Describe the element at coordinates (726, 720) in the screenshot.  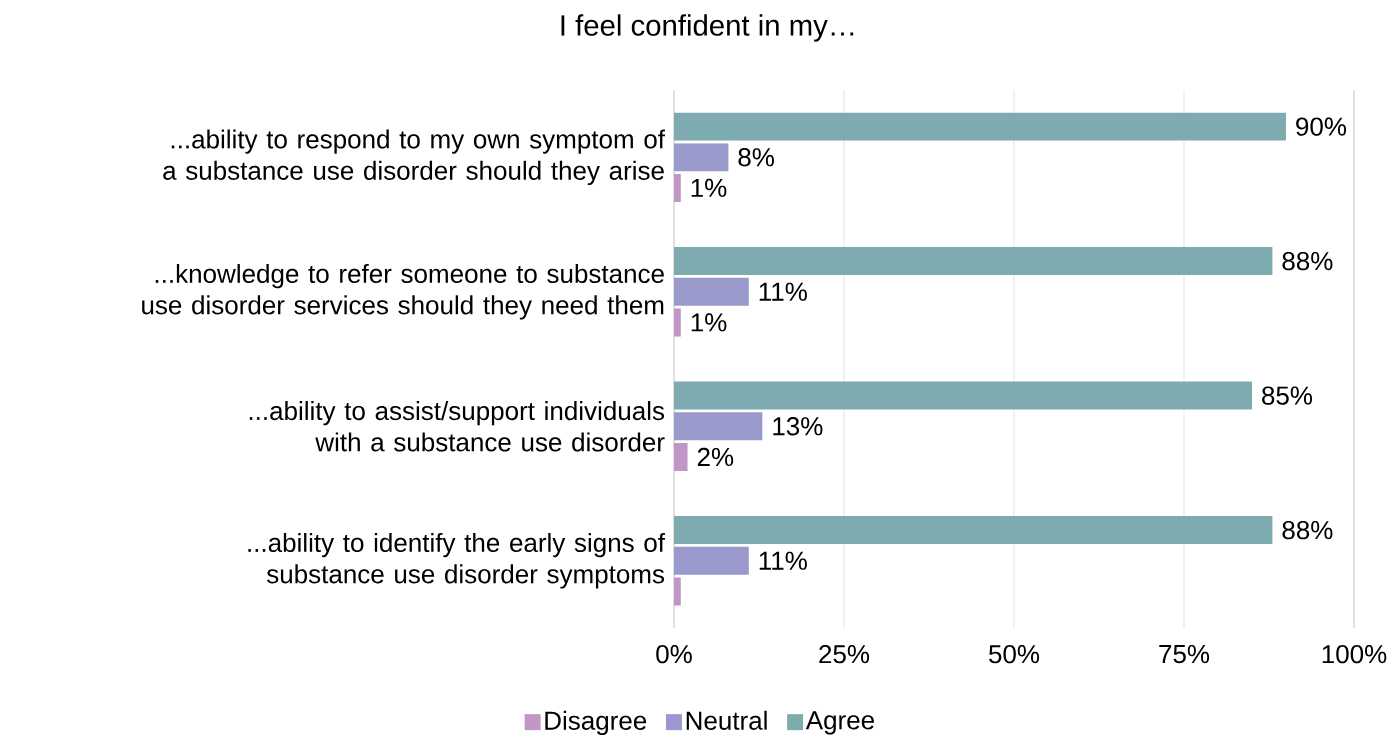
I see `legend-label: Neutral` at that location.